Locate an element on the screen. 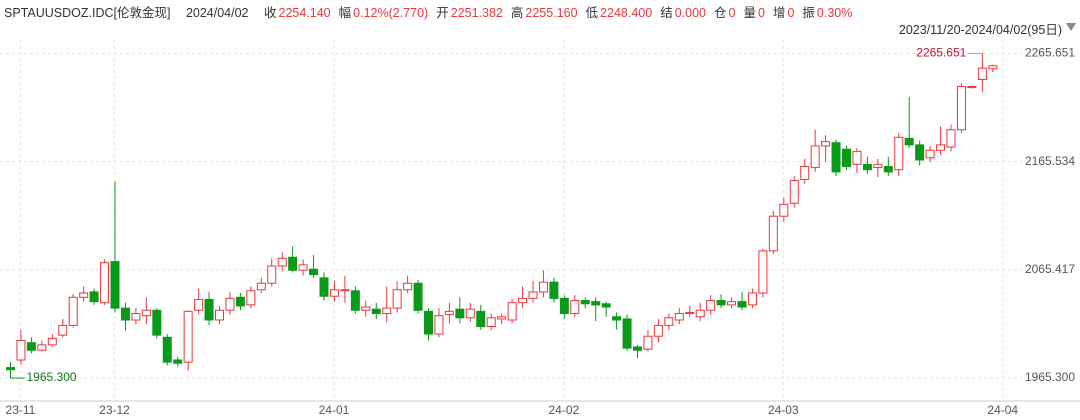  min-label: 1965.300 is located at coordinates (52, 377).